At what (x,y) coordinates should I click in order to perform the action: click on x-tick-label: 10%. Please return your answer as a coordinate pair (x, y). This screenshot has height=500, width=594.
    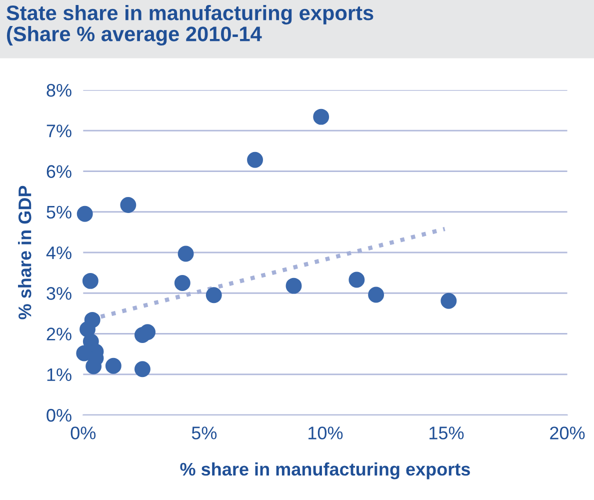
    Looking at the image, I should click on (325, 433).